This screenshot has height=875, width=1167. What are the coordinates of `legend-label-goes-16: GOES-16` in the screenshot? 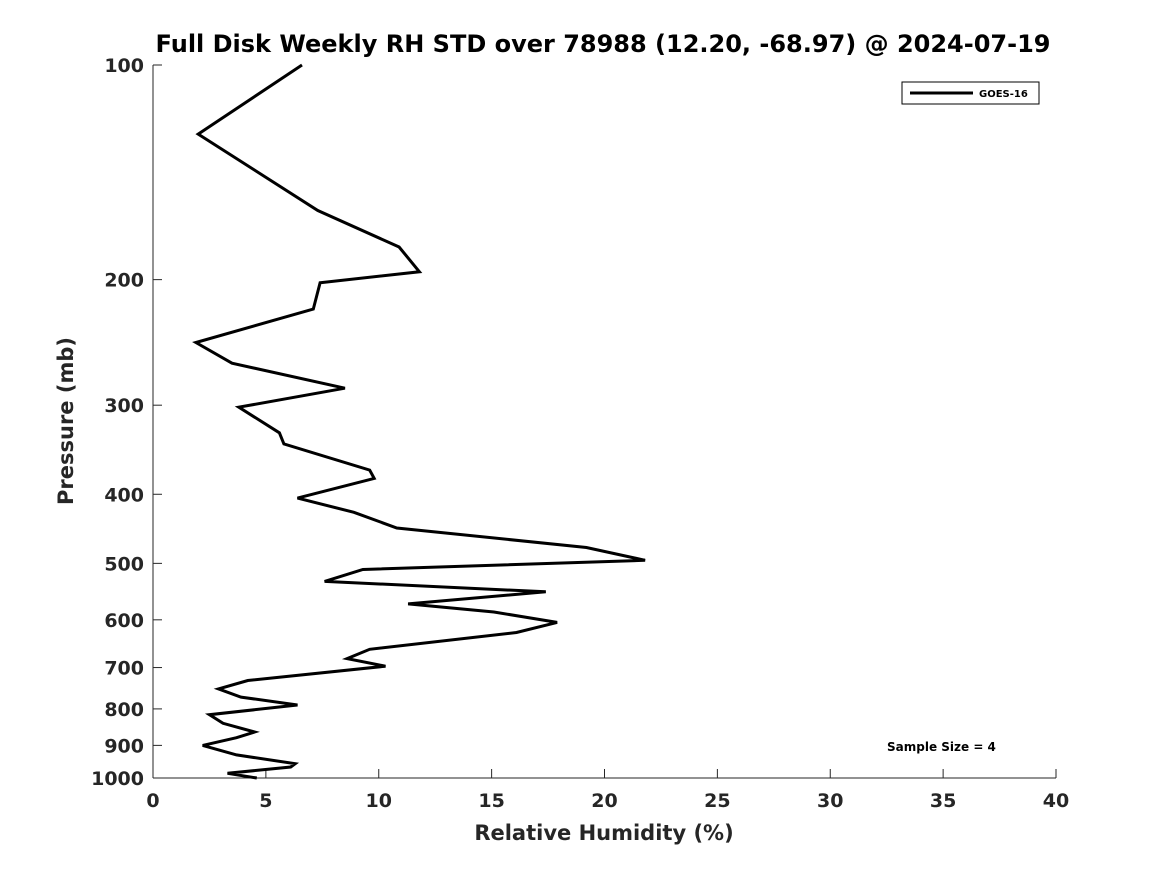 It's located at (1003, 94).